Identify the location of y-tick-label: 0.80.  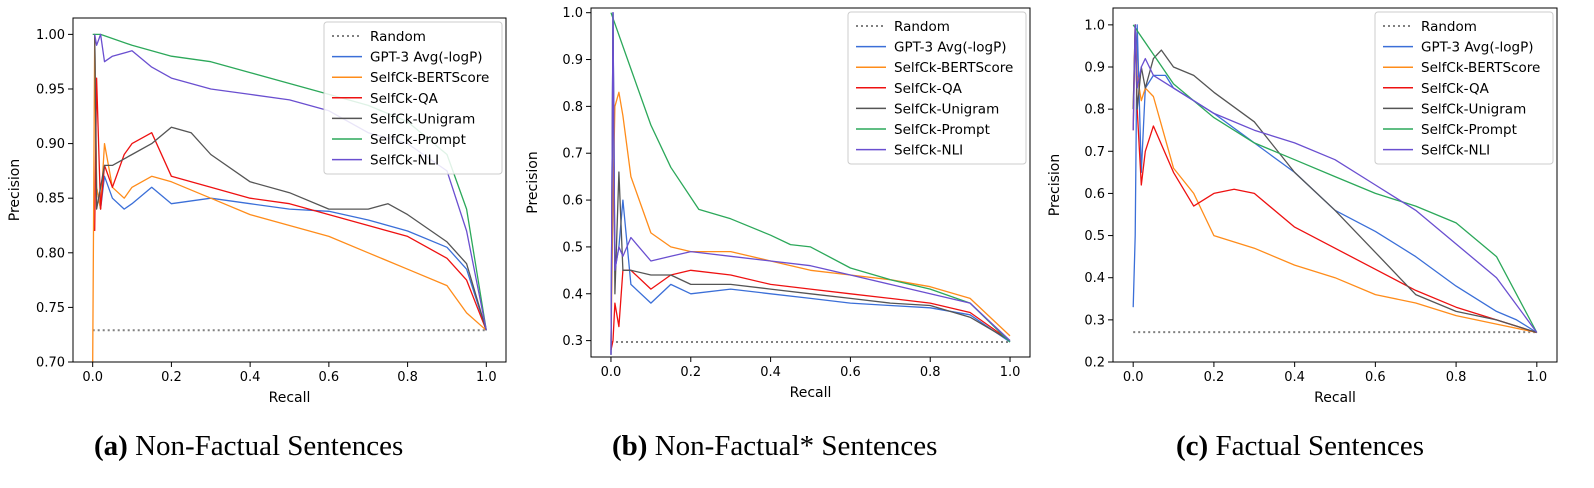
(50, 253).